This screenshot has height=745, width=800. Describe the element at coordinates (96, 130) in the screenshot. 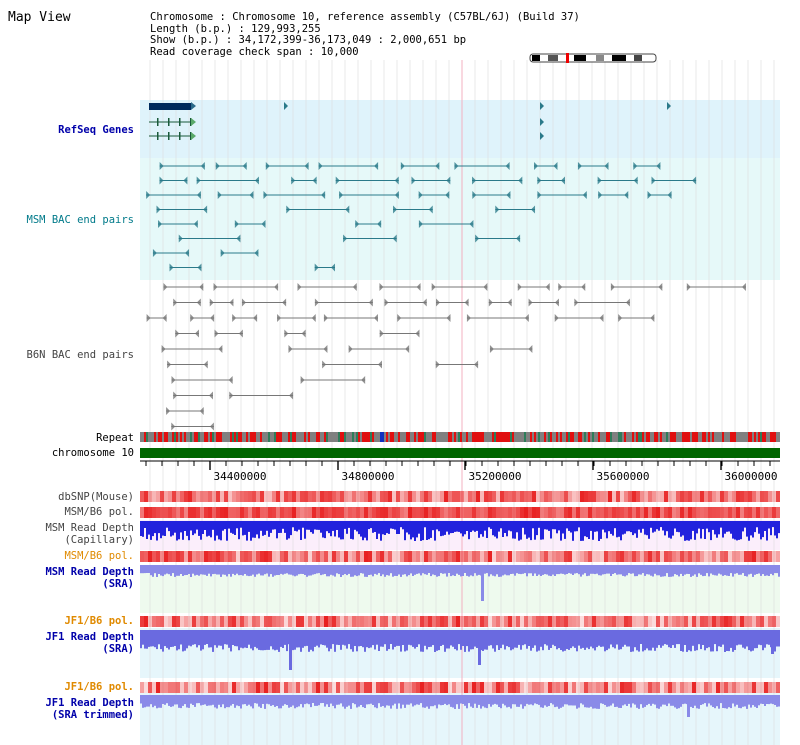

I see `track-label-refseq: RefSeq Genes` at that location.